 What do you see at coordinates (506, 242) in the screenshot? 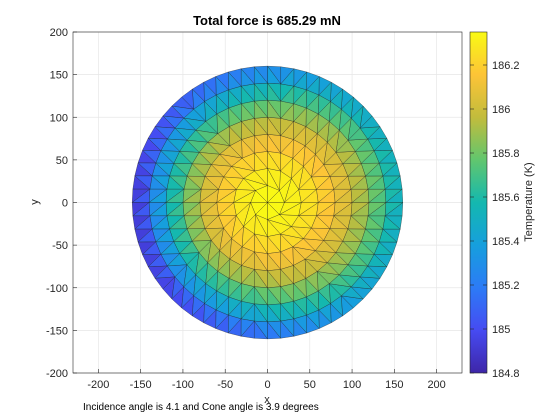
I see `colorbar-tick-label: 185.4` at bounding box center [506, 242].